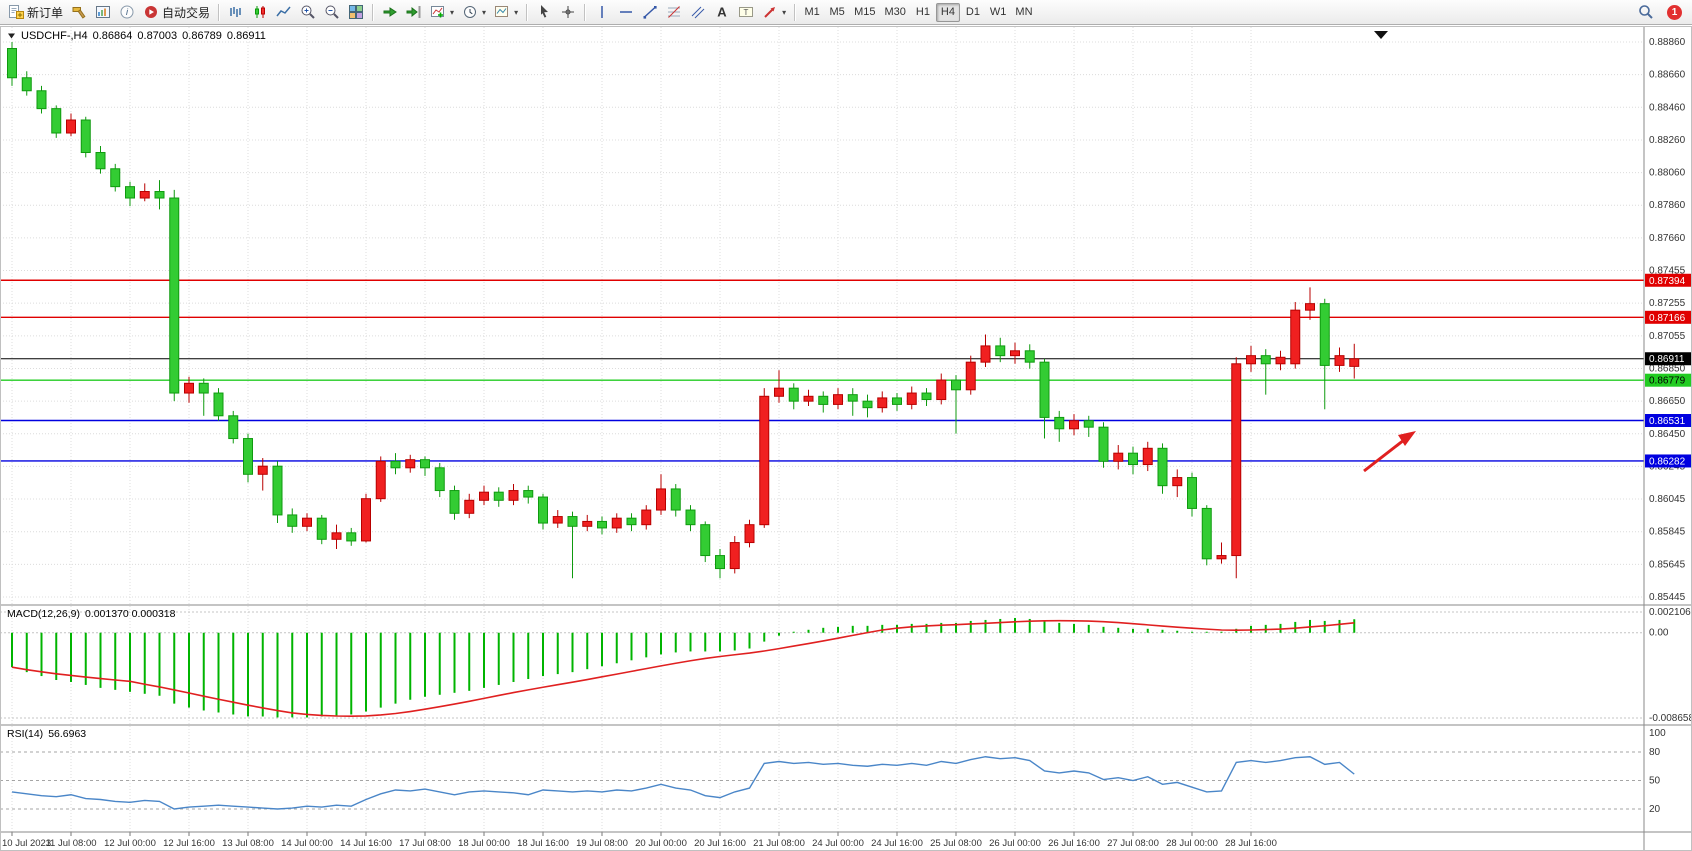  What do you see at coordinates (506, 12) in the screenshot?
I see `templates-button: ▾` at bounding box center [506, 12].